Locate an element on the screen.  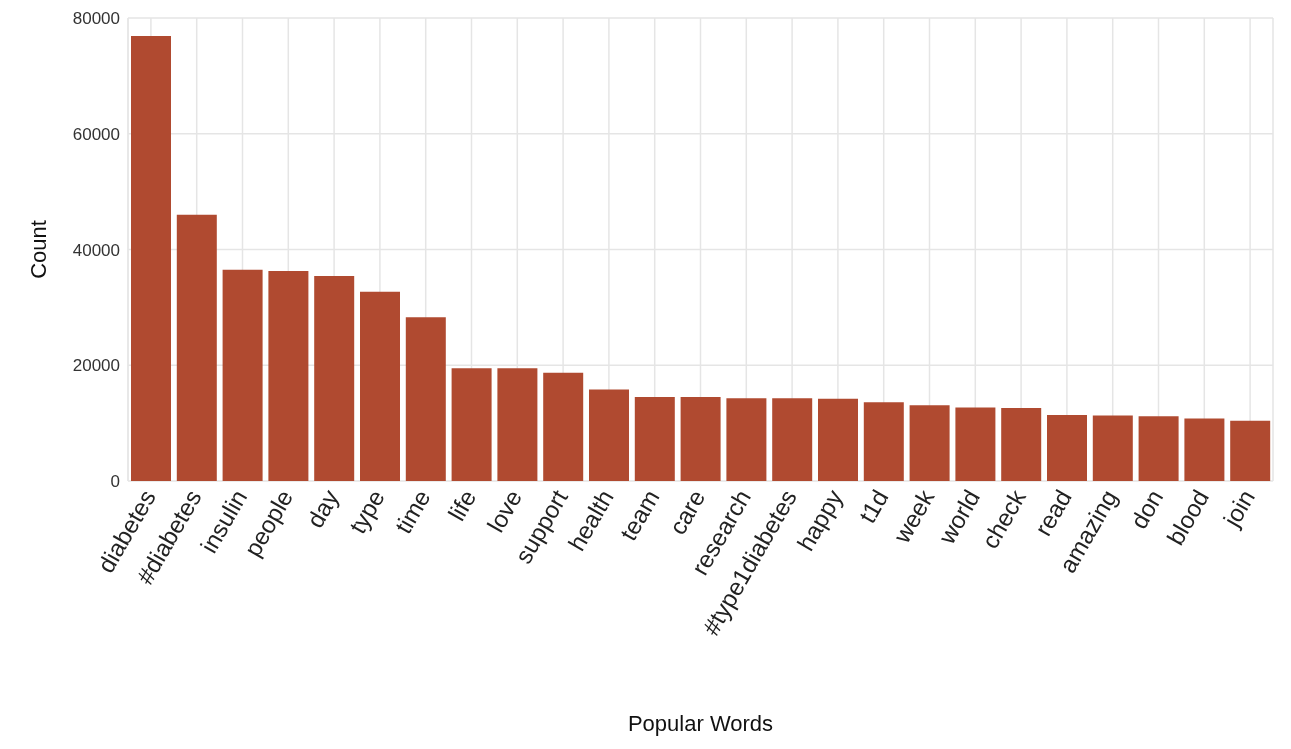
y-tick-label: 40000 is located at coordinates (96, 250).